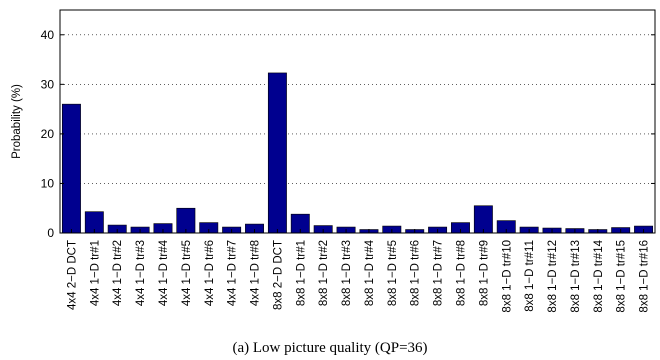 Image resolution: width=660 pixels, height=360 pixels. I want to click on x-tick-label: 8x8 1−D tr#3, so click(347, 273).